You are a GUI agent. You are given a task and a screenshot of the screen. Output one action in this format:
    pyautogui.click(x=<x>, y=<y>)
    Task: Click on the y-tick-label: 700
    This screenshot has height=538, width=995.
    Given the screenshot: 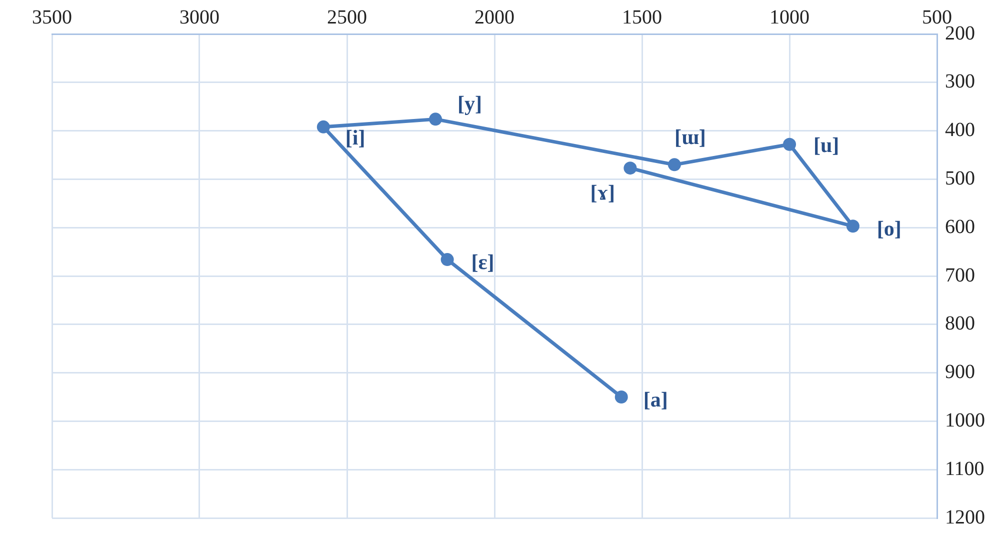 What is the action you would take?
    pyautogui.click(x=960, y=275)
    